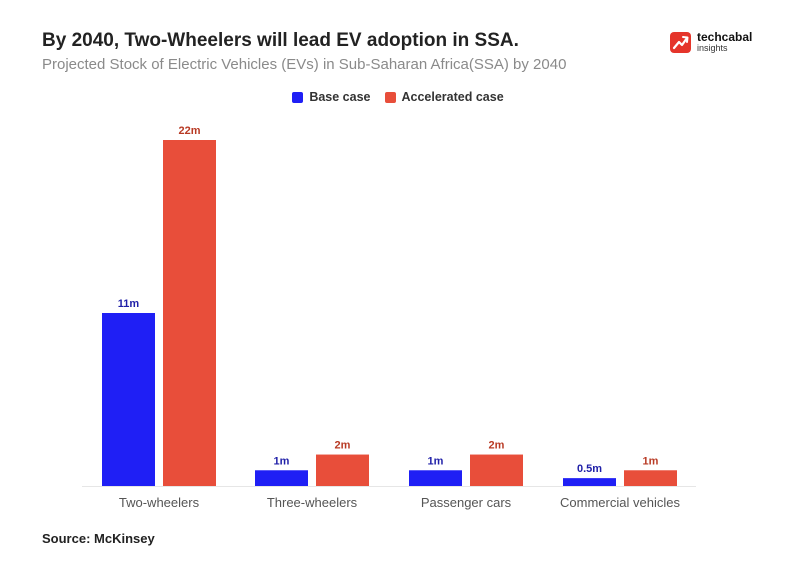 This screenshot has height=575, width=796. I want to click on data-label-base-2: 1m, so click(436, 461).